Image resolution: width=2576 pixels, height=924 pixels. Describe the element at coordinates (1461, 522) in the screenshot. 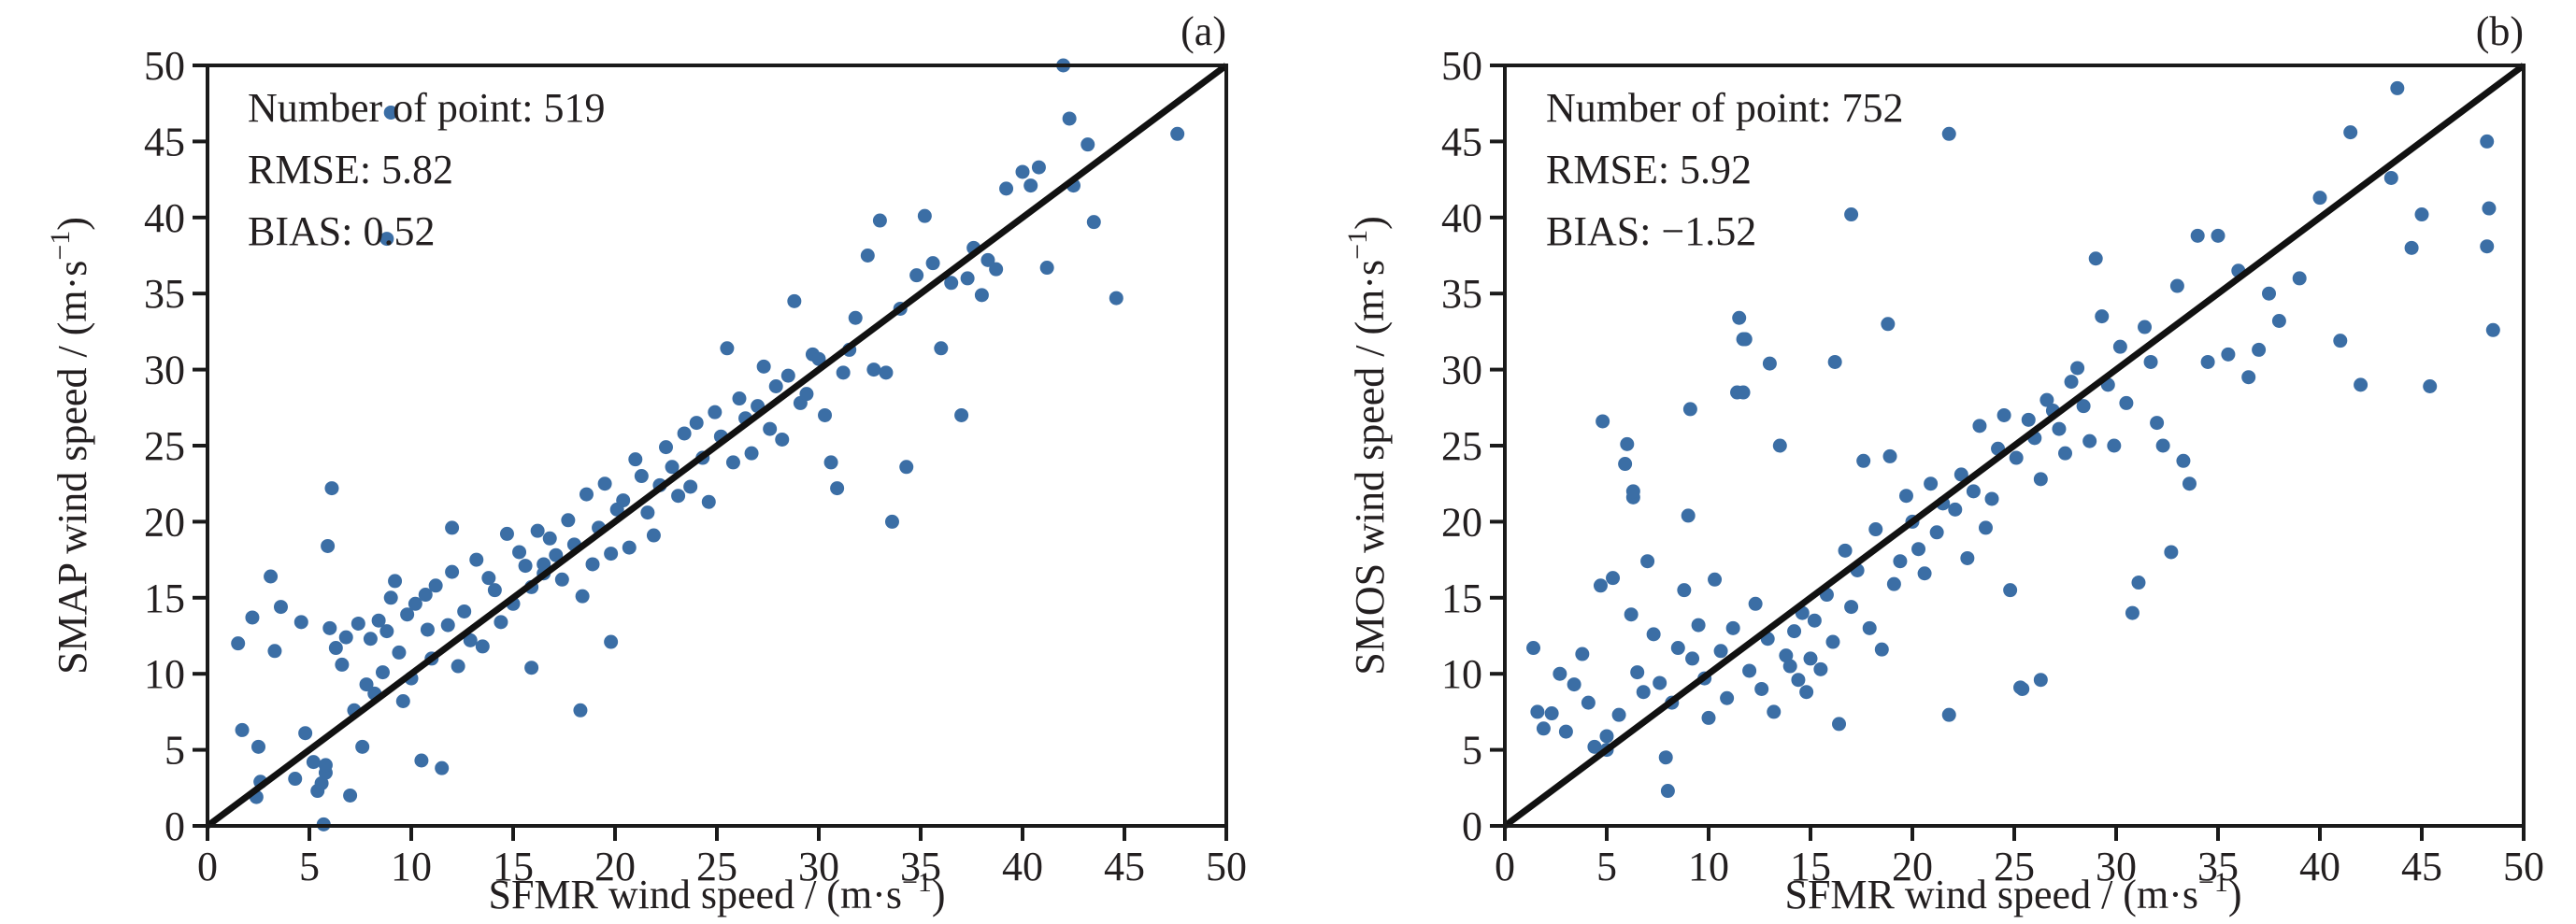

I see `y-tick-label: 20` at that location.